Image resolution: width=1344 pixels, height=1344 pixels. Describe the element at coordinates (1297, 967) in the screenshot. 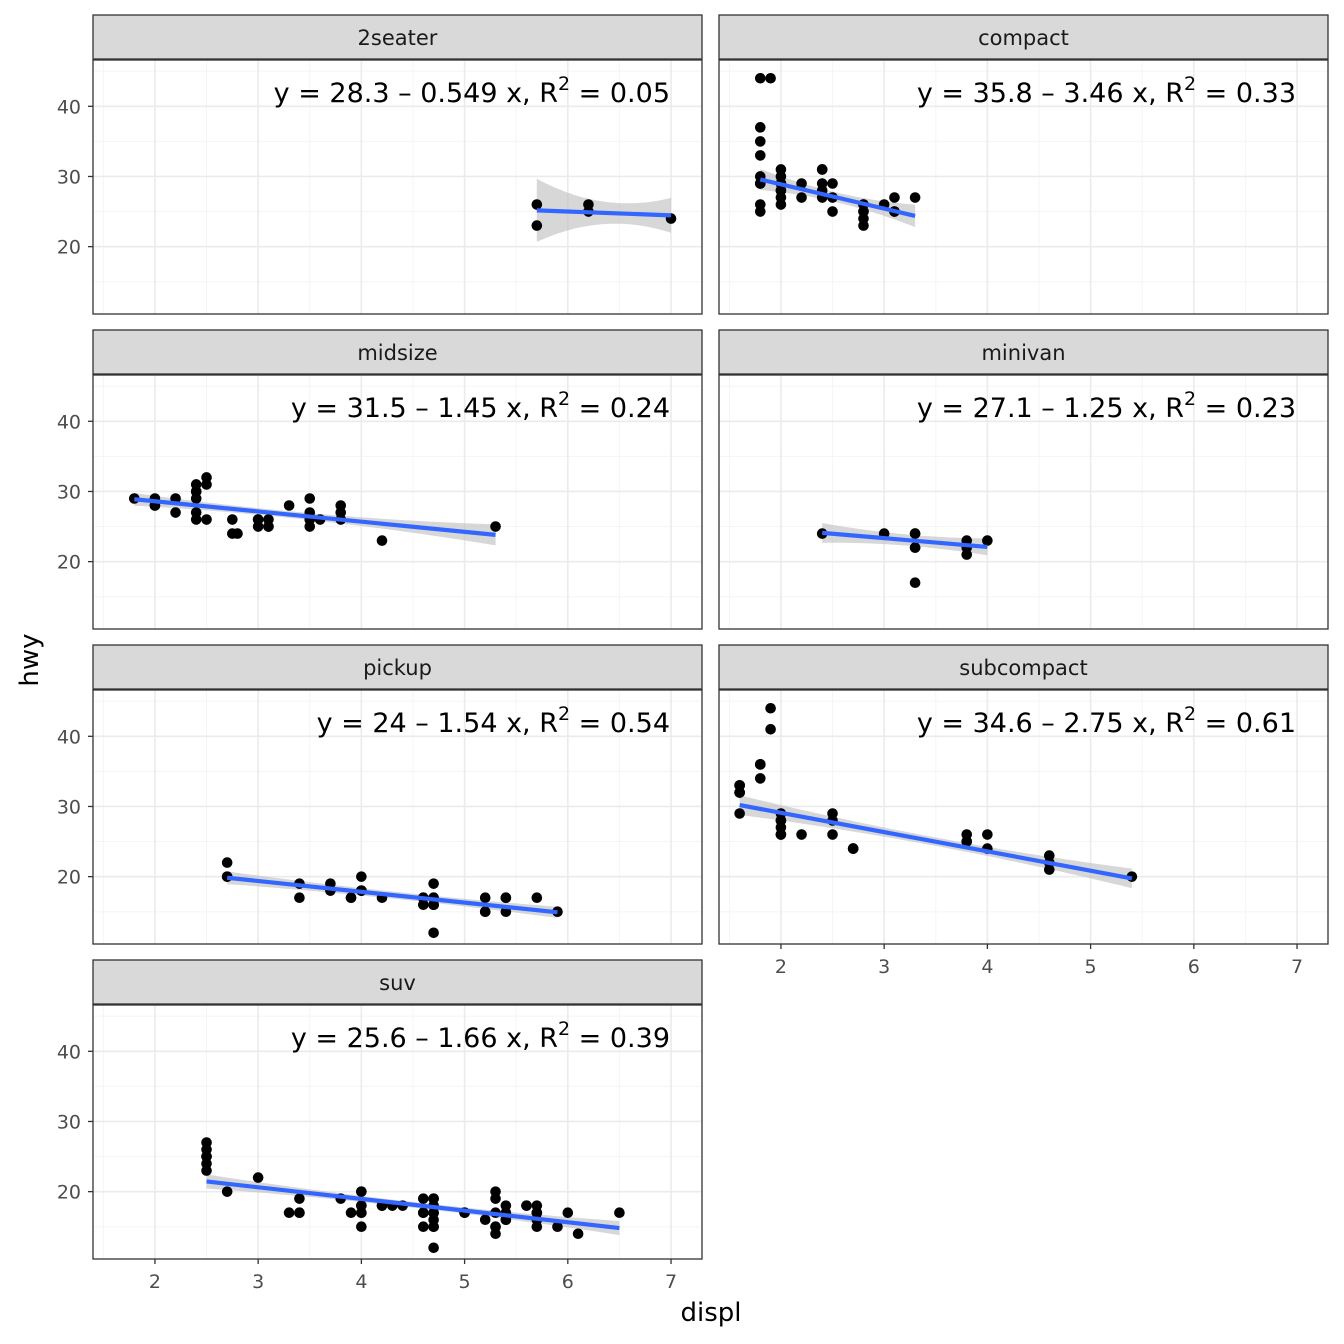

I see `x-tick-label: 7` at that location.